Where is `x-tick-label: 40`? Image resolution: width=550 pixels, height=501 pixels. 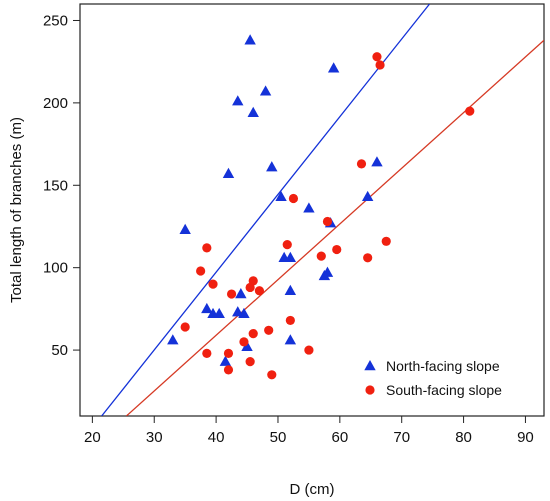
x-tick-label: 40 is located at coordinates (216, 437).